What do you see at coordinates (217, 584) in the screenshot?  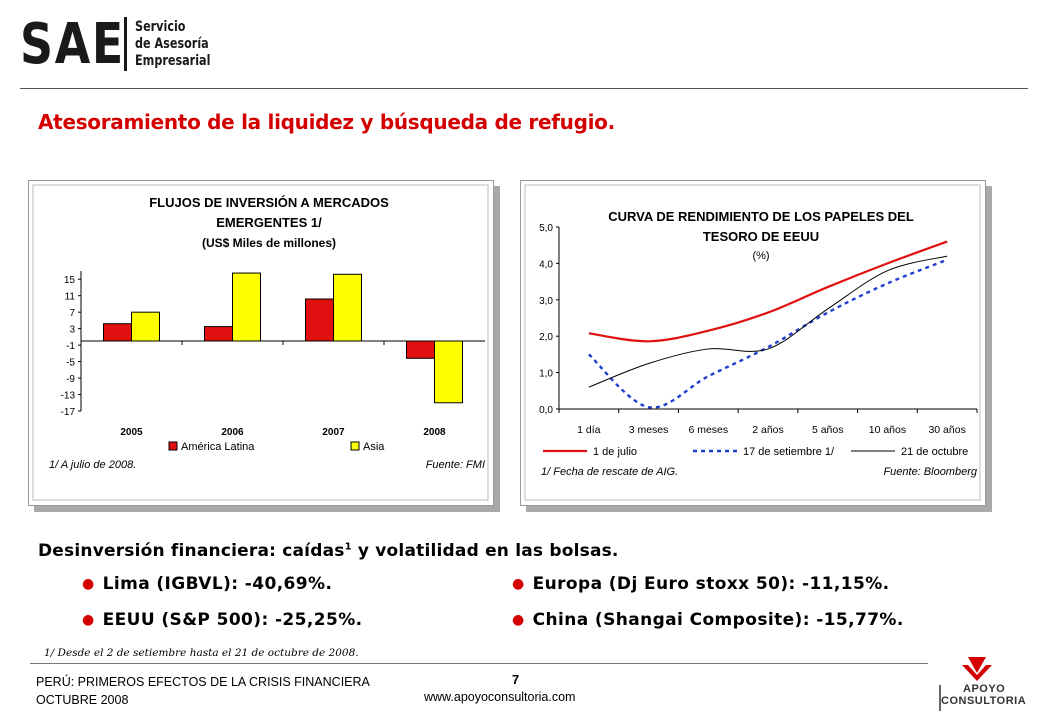 I see `bullet-text: Lima (IGBVL): -40,69%.` at bounding box center [217, 584].